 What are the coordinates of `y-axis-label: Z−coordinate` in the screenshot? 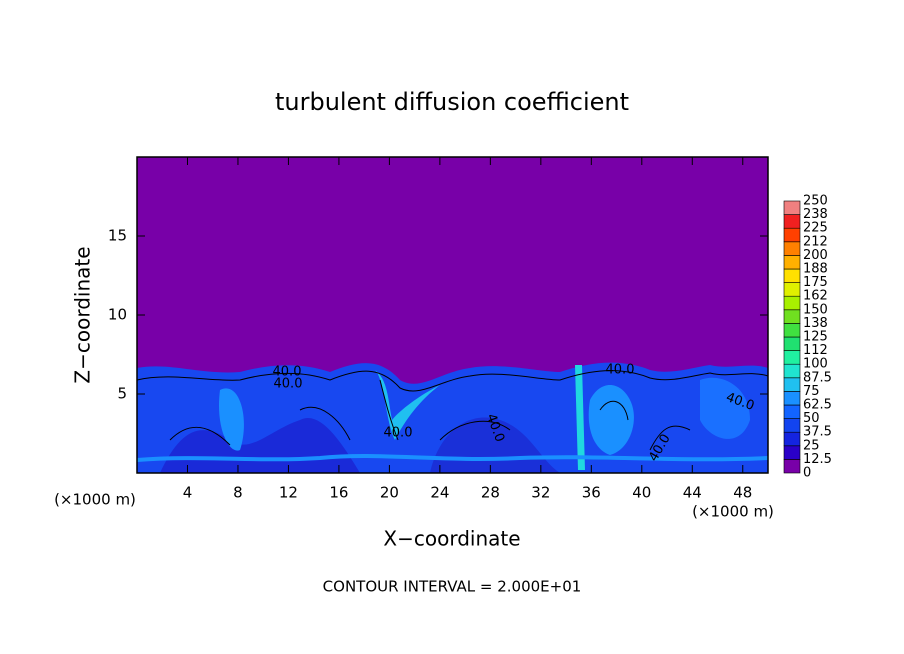 It's located at (83, 314).